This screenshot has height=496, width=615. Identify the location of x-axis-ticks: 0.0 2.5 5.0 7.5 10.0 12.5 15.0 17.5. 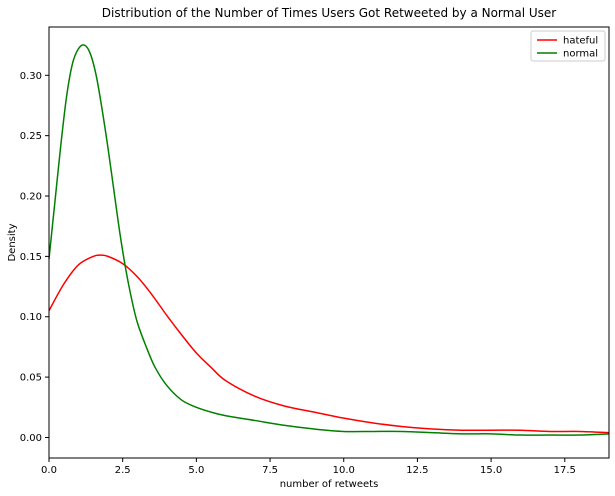
(308, 467).